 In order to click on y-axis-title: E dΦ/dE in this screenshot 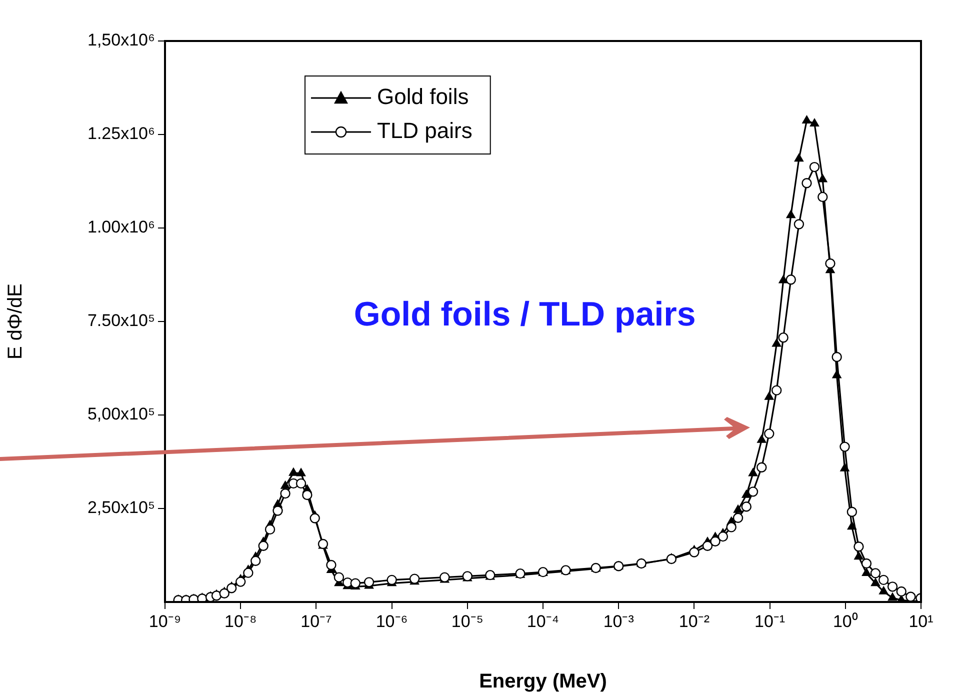, I will do `click(15, 322)`.